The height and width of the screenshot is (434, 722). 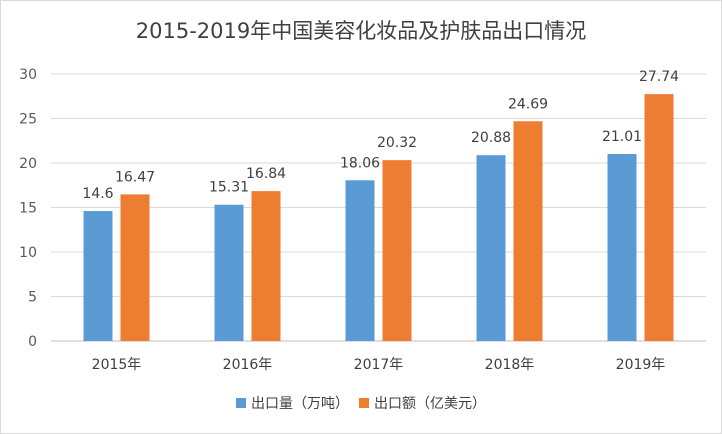 I want to click on data-label: 14.6, so click(x=97, y=194).